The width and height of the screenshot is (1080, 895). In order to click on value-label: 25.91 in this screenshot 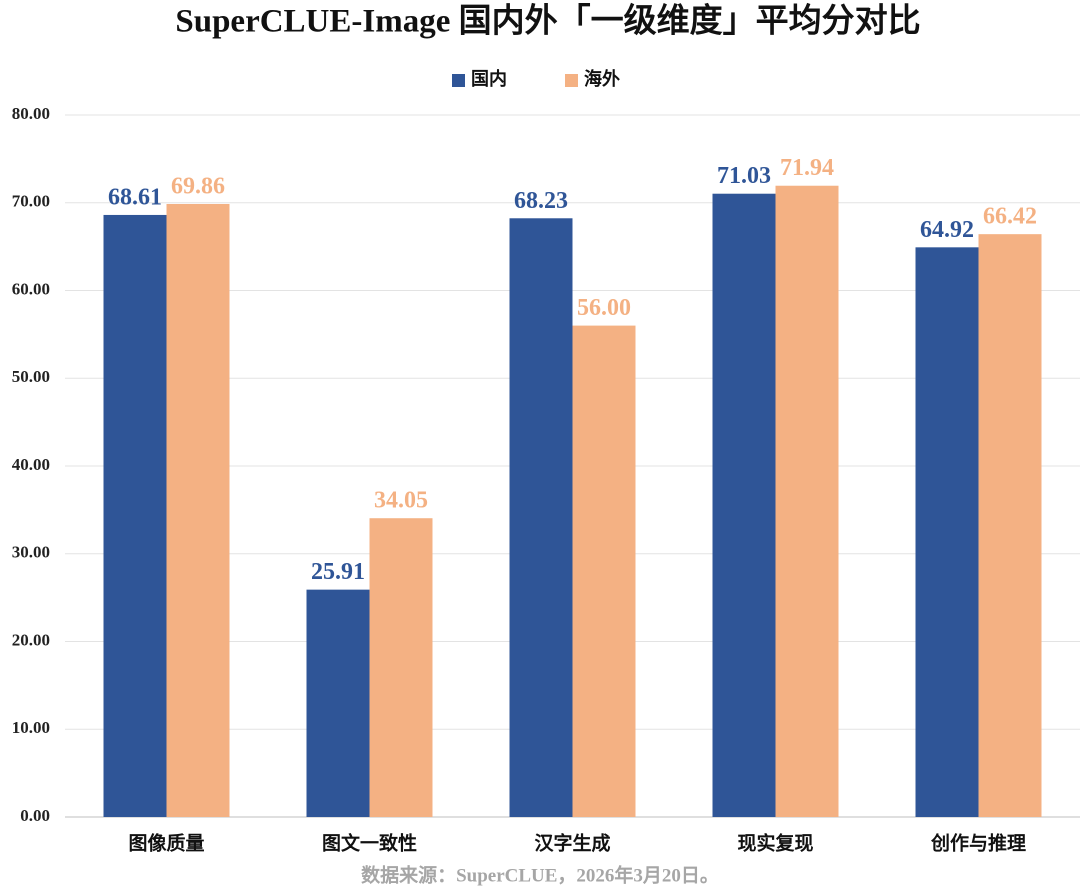, I will do `click(338, 572)`.